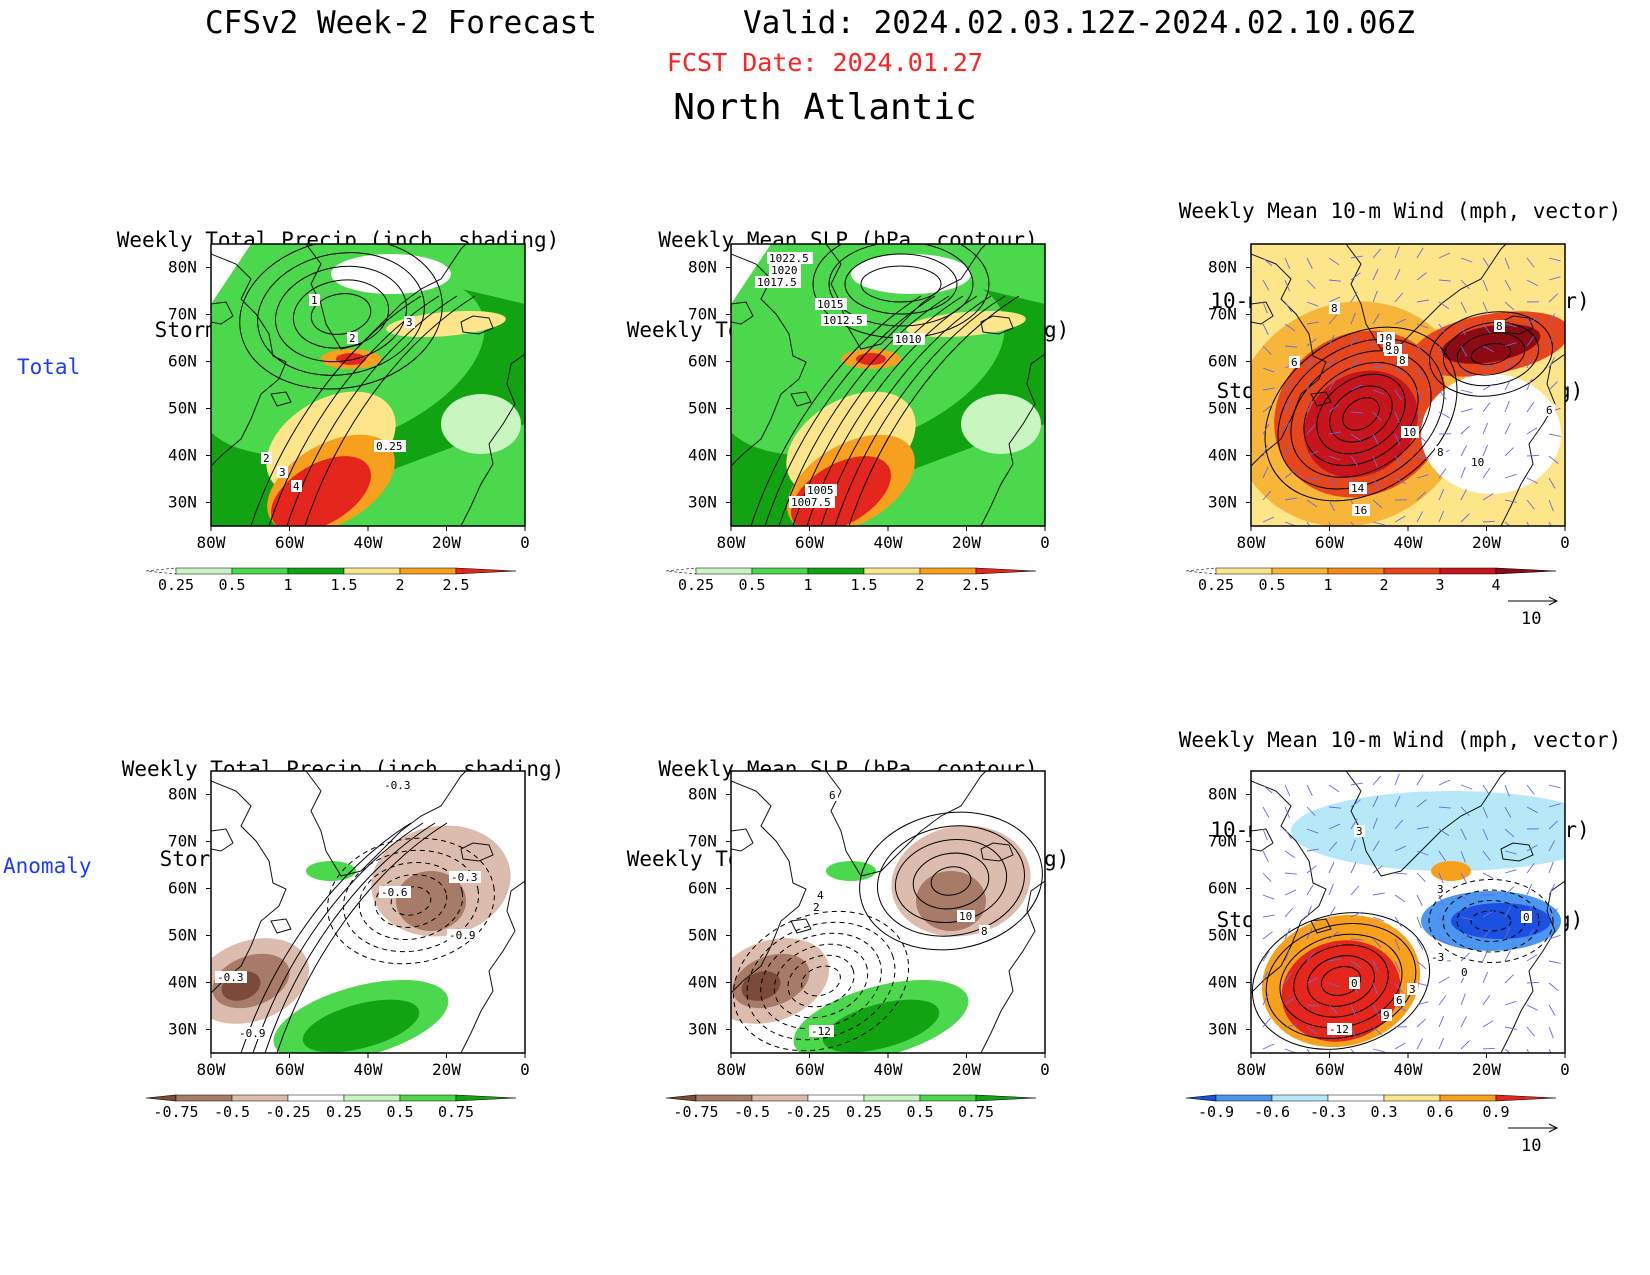 Image resolution: width=1650 pixels, height=1275 pixels. I want to click on colorbar-label: 1, so click(807, 585).